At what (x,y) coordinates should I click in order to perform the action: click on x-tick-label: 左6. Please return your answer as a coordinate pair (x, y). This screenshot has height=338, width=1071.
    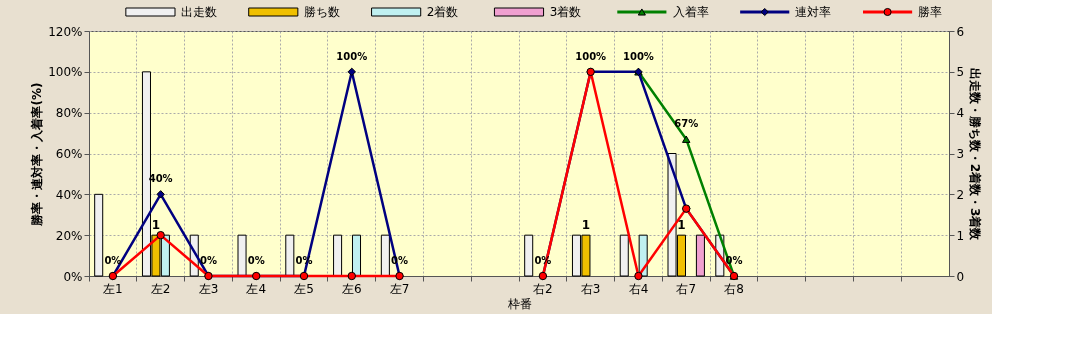
    Looking at the image, I should click on (351, 288).